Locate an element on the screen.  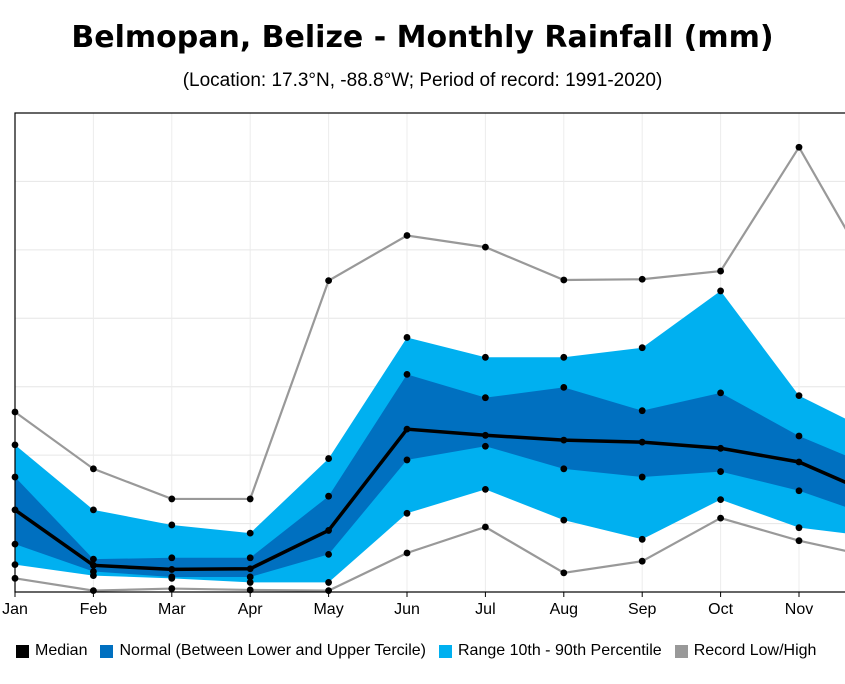
legend-item-normal: Normal (Between Lower and Upper Tercile) is located at coordinates (263, 651).